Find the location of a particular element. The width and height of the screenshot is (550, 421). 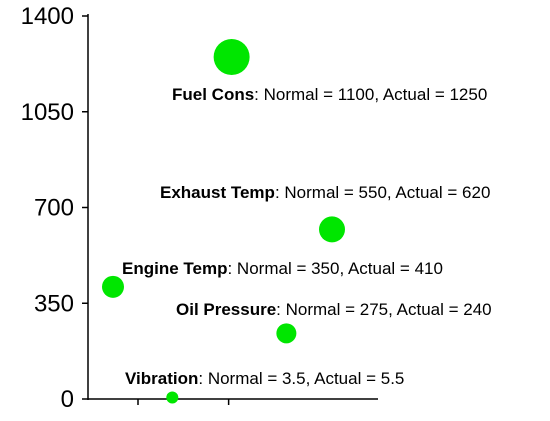

data-point-exhaust-temp is located at coordinates (332, 229).